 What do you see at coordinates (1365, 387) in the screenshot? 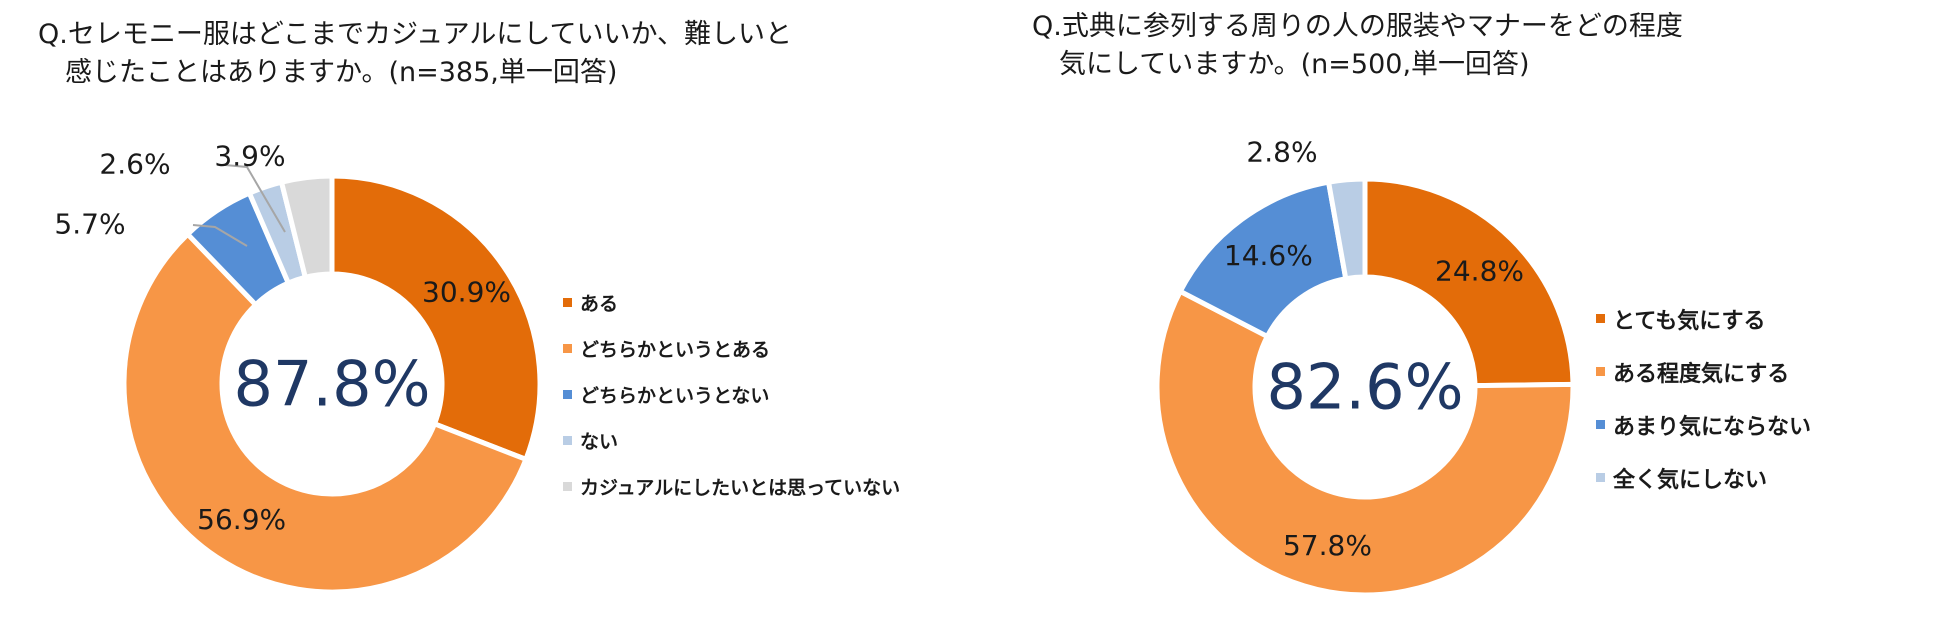
I see `center-total-label: 82.6%` at bounding box center [1365, 387].